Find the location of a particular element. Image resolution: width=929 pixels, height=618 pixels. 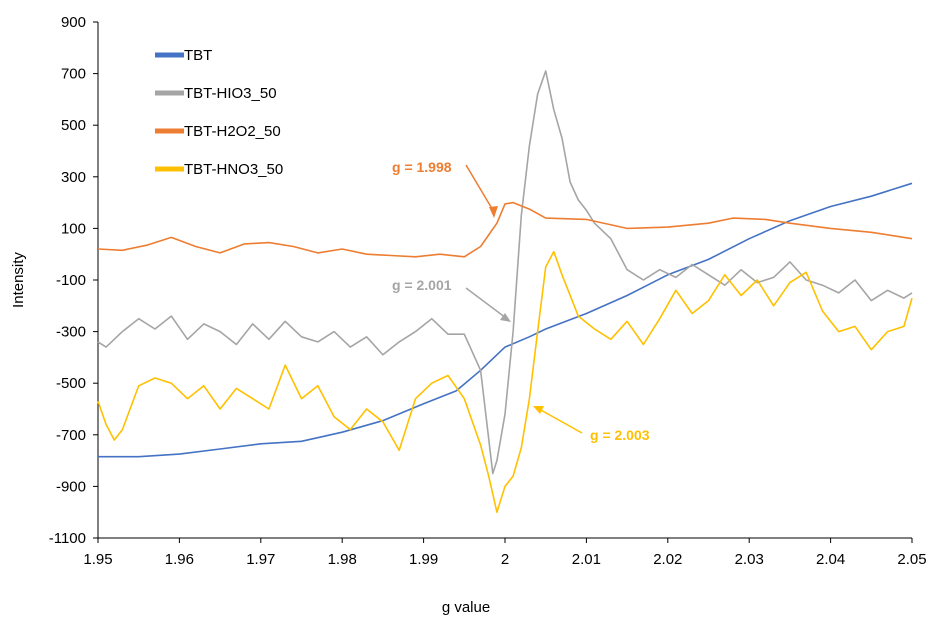

y-tick-label: -1100 is located at coordinates (67, 538).